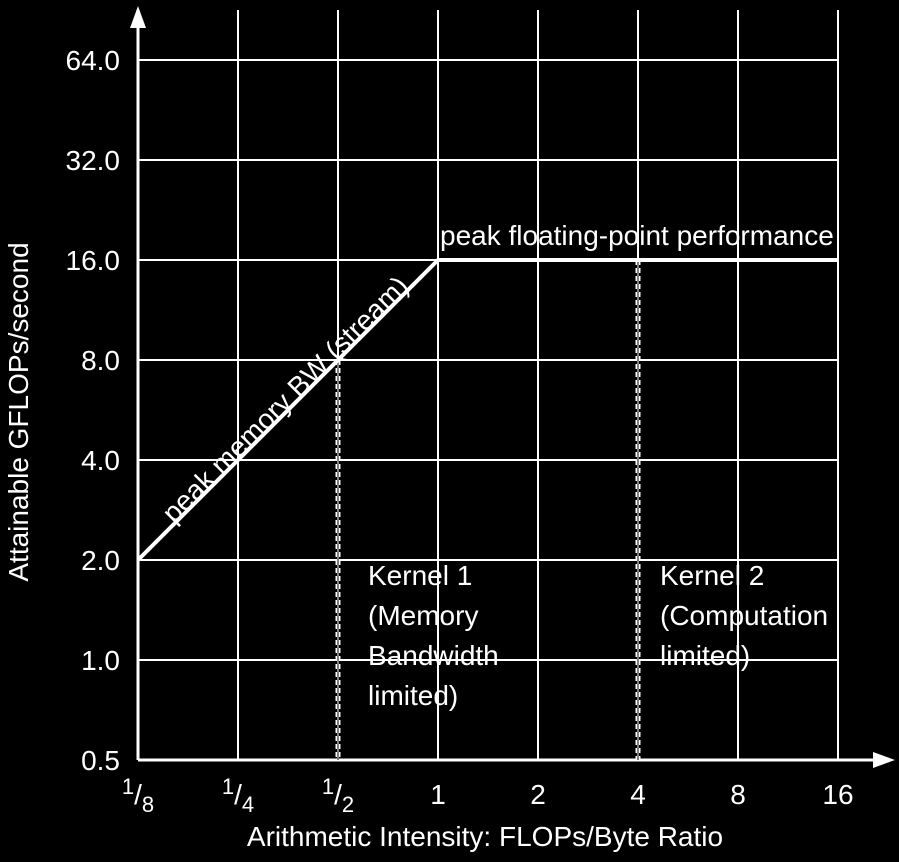 This screenshot has height=862, width=899. I want to click on peak-fp-label: peak floating-point performance, so click(637, 235).